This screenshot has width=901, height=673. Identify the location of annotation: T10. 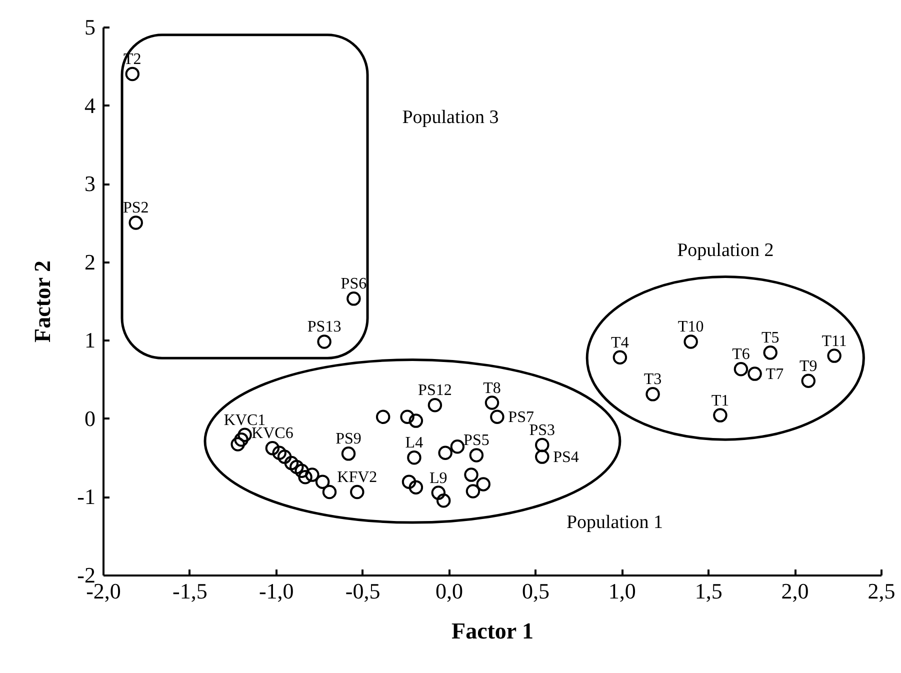
(691, 327).